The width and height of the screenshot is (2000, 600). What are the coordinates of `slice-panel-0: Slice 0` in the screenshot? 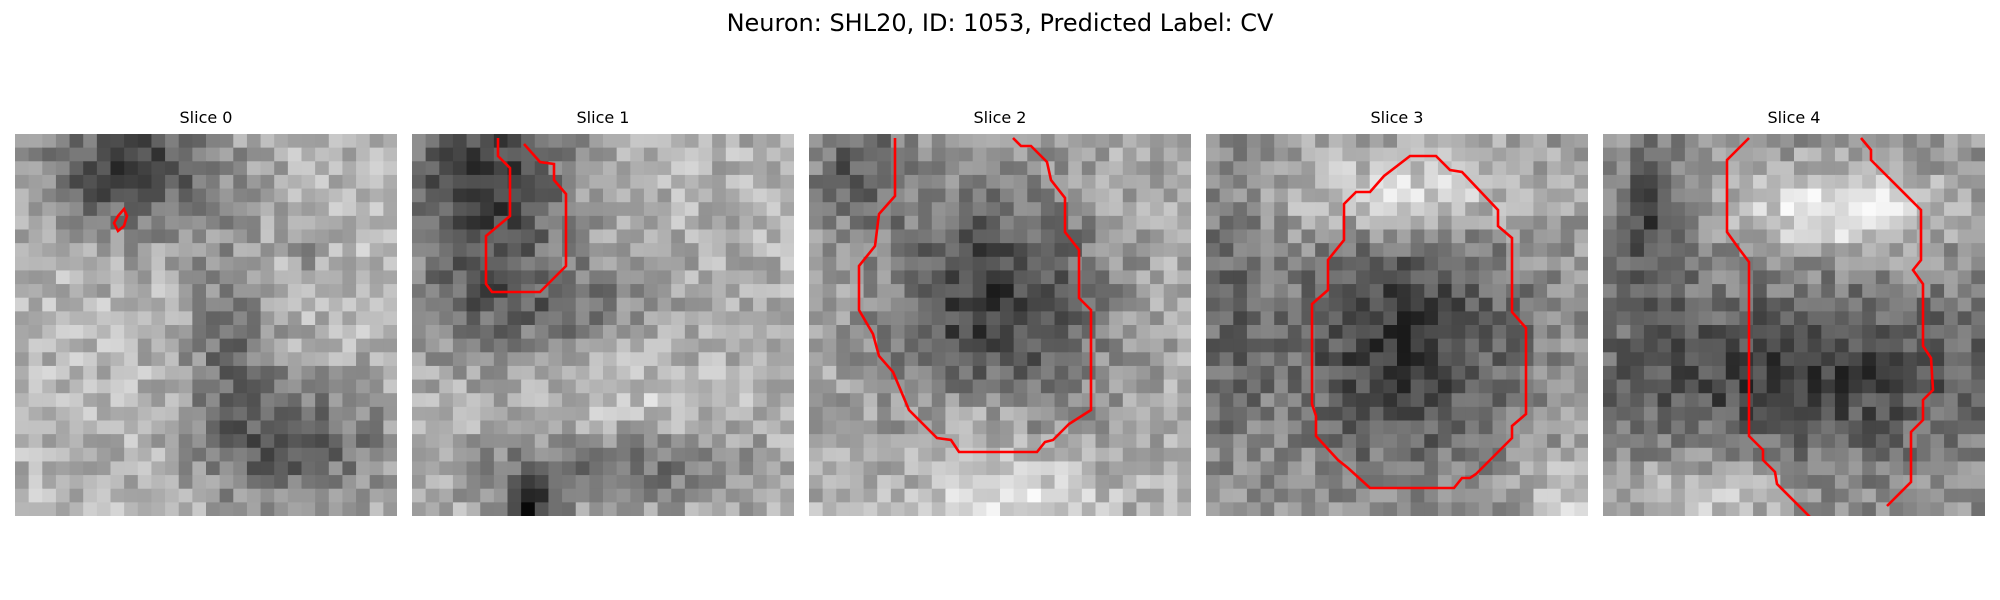 It's located at (206, 312).